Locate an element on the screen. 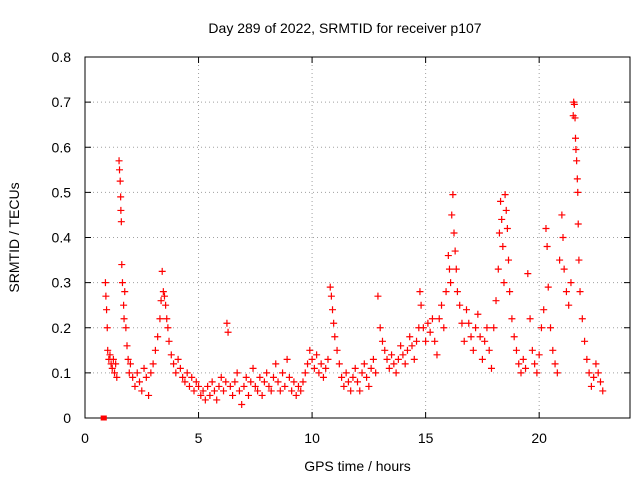 This screenshot has width=640, height=480. x-tick-label: 20 is located at coordinates (539, 438).